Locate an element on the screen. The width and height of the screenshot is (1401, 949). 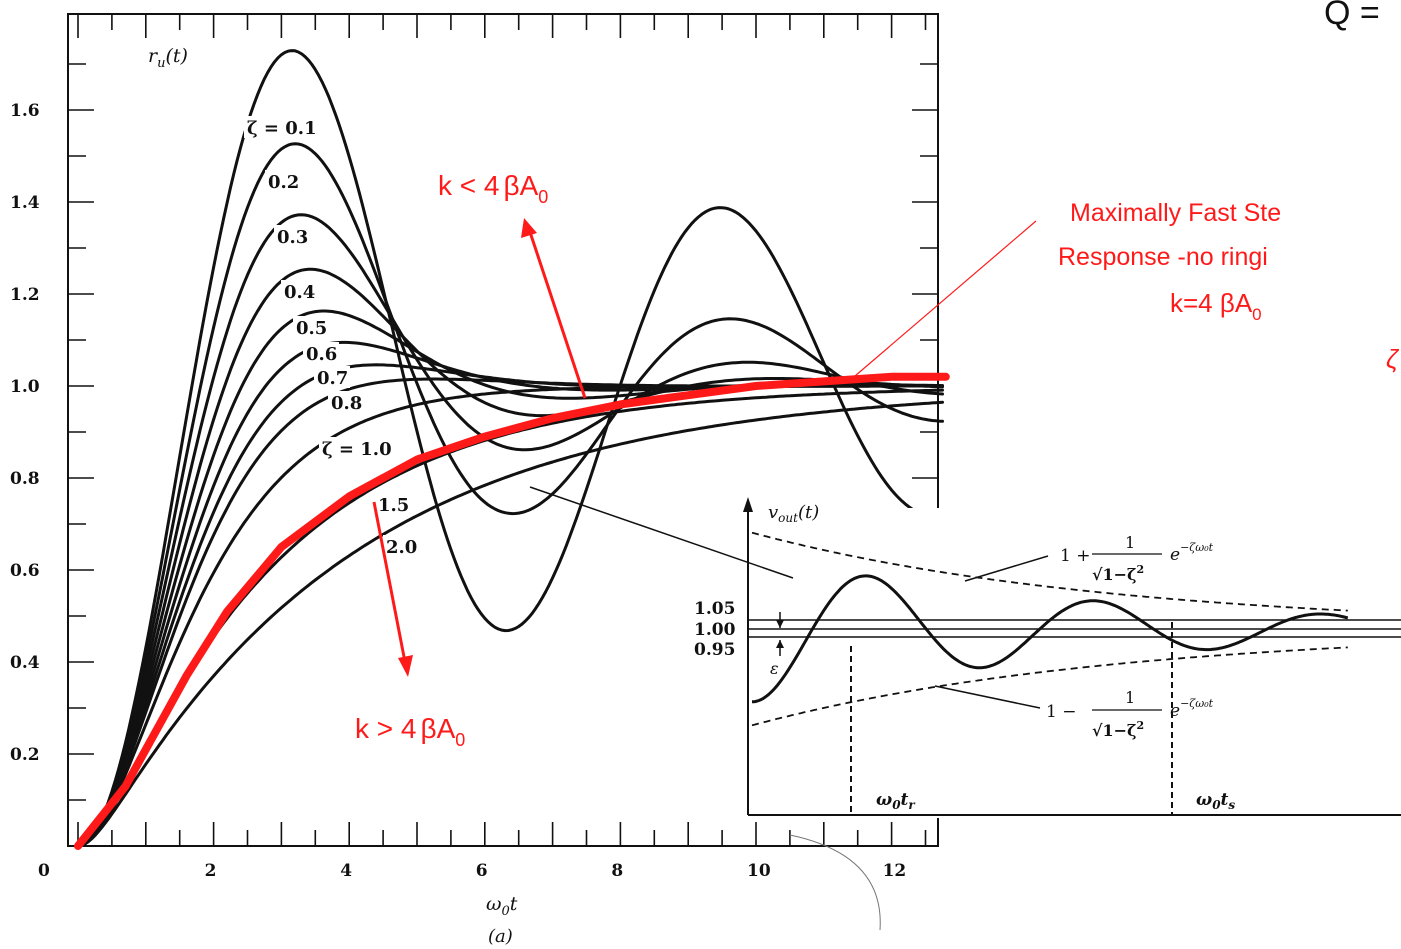
lower-envelope-formula: 1 − 1 √1−ζ2 e−ζω₀t is located at coordinates (1130, 714).